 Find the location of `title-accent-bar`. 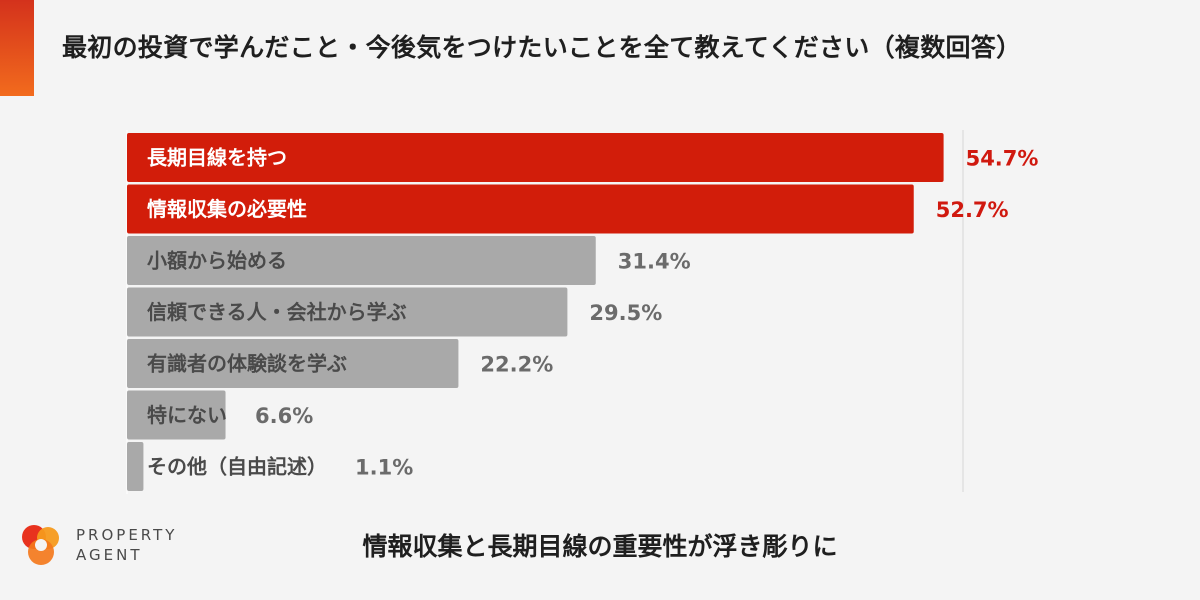

title-accent-bar is located at coordinates (17, 48).